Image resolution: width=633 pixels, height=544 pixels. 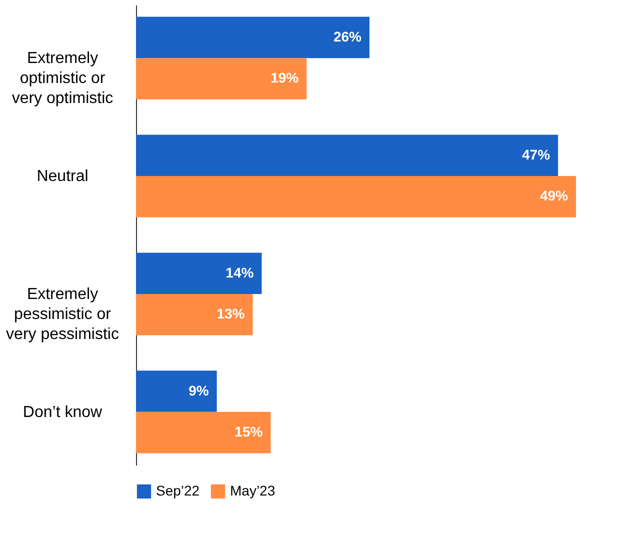 I want to click on data-label: 19%, so click(x=285, y=78).